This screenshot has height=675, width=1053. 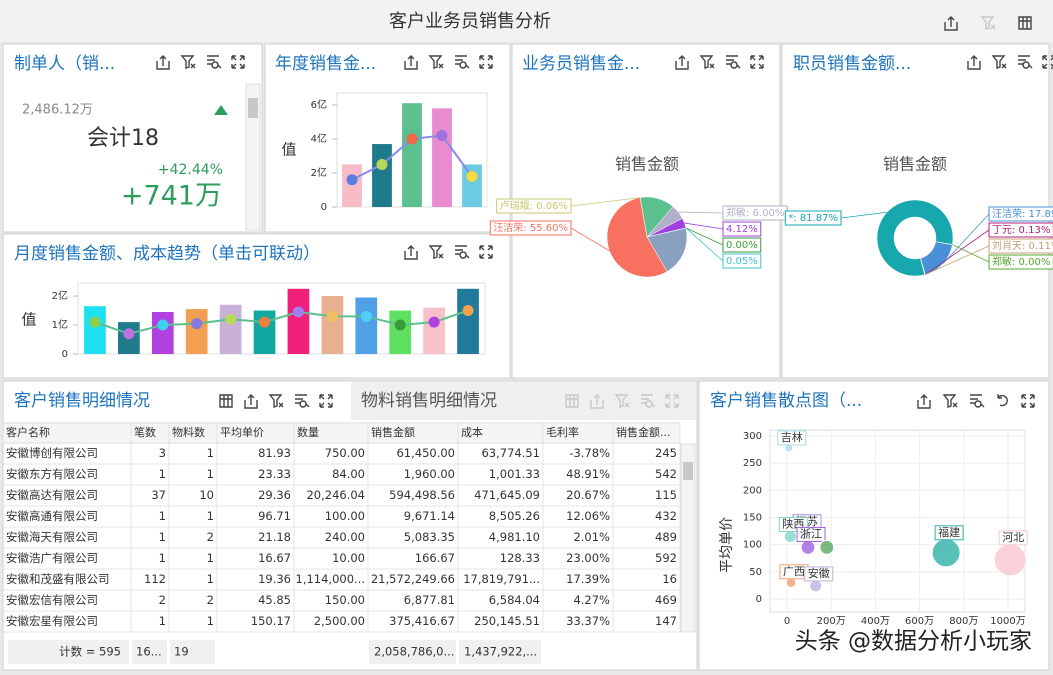 What do you see at coordinates (253, 108) in the screenshot?
I see `scrollbar-thumb` at bounding box center [253, 108].